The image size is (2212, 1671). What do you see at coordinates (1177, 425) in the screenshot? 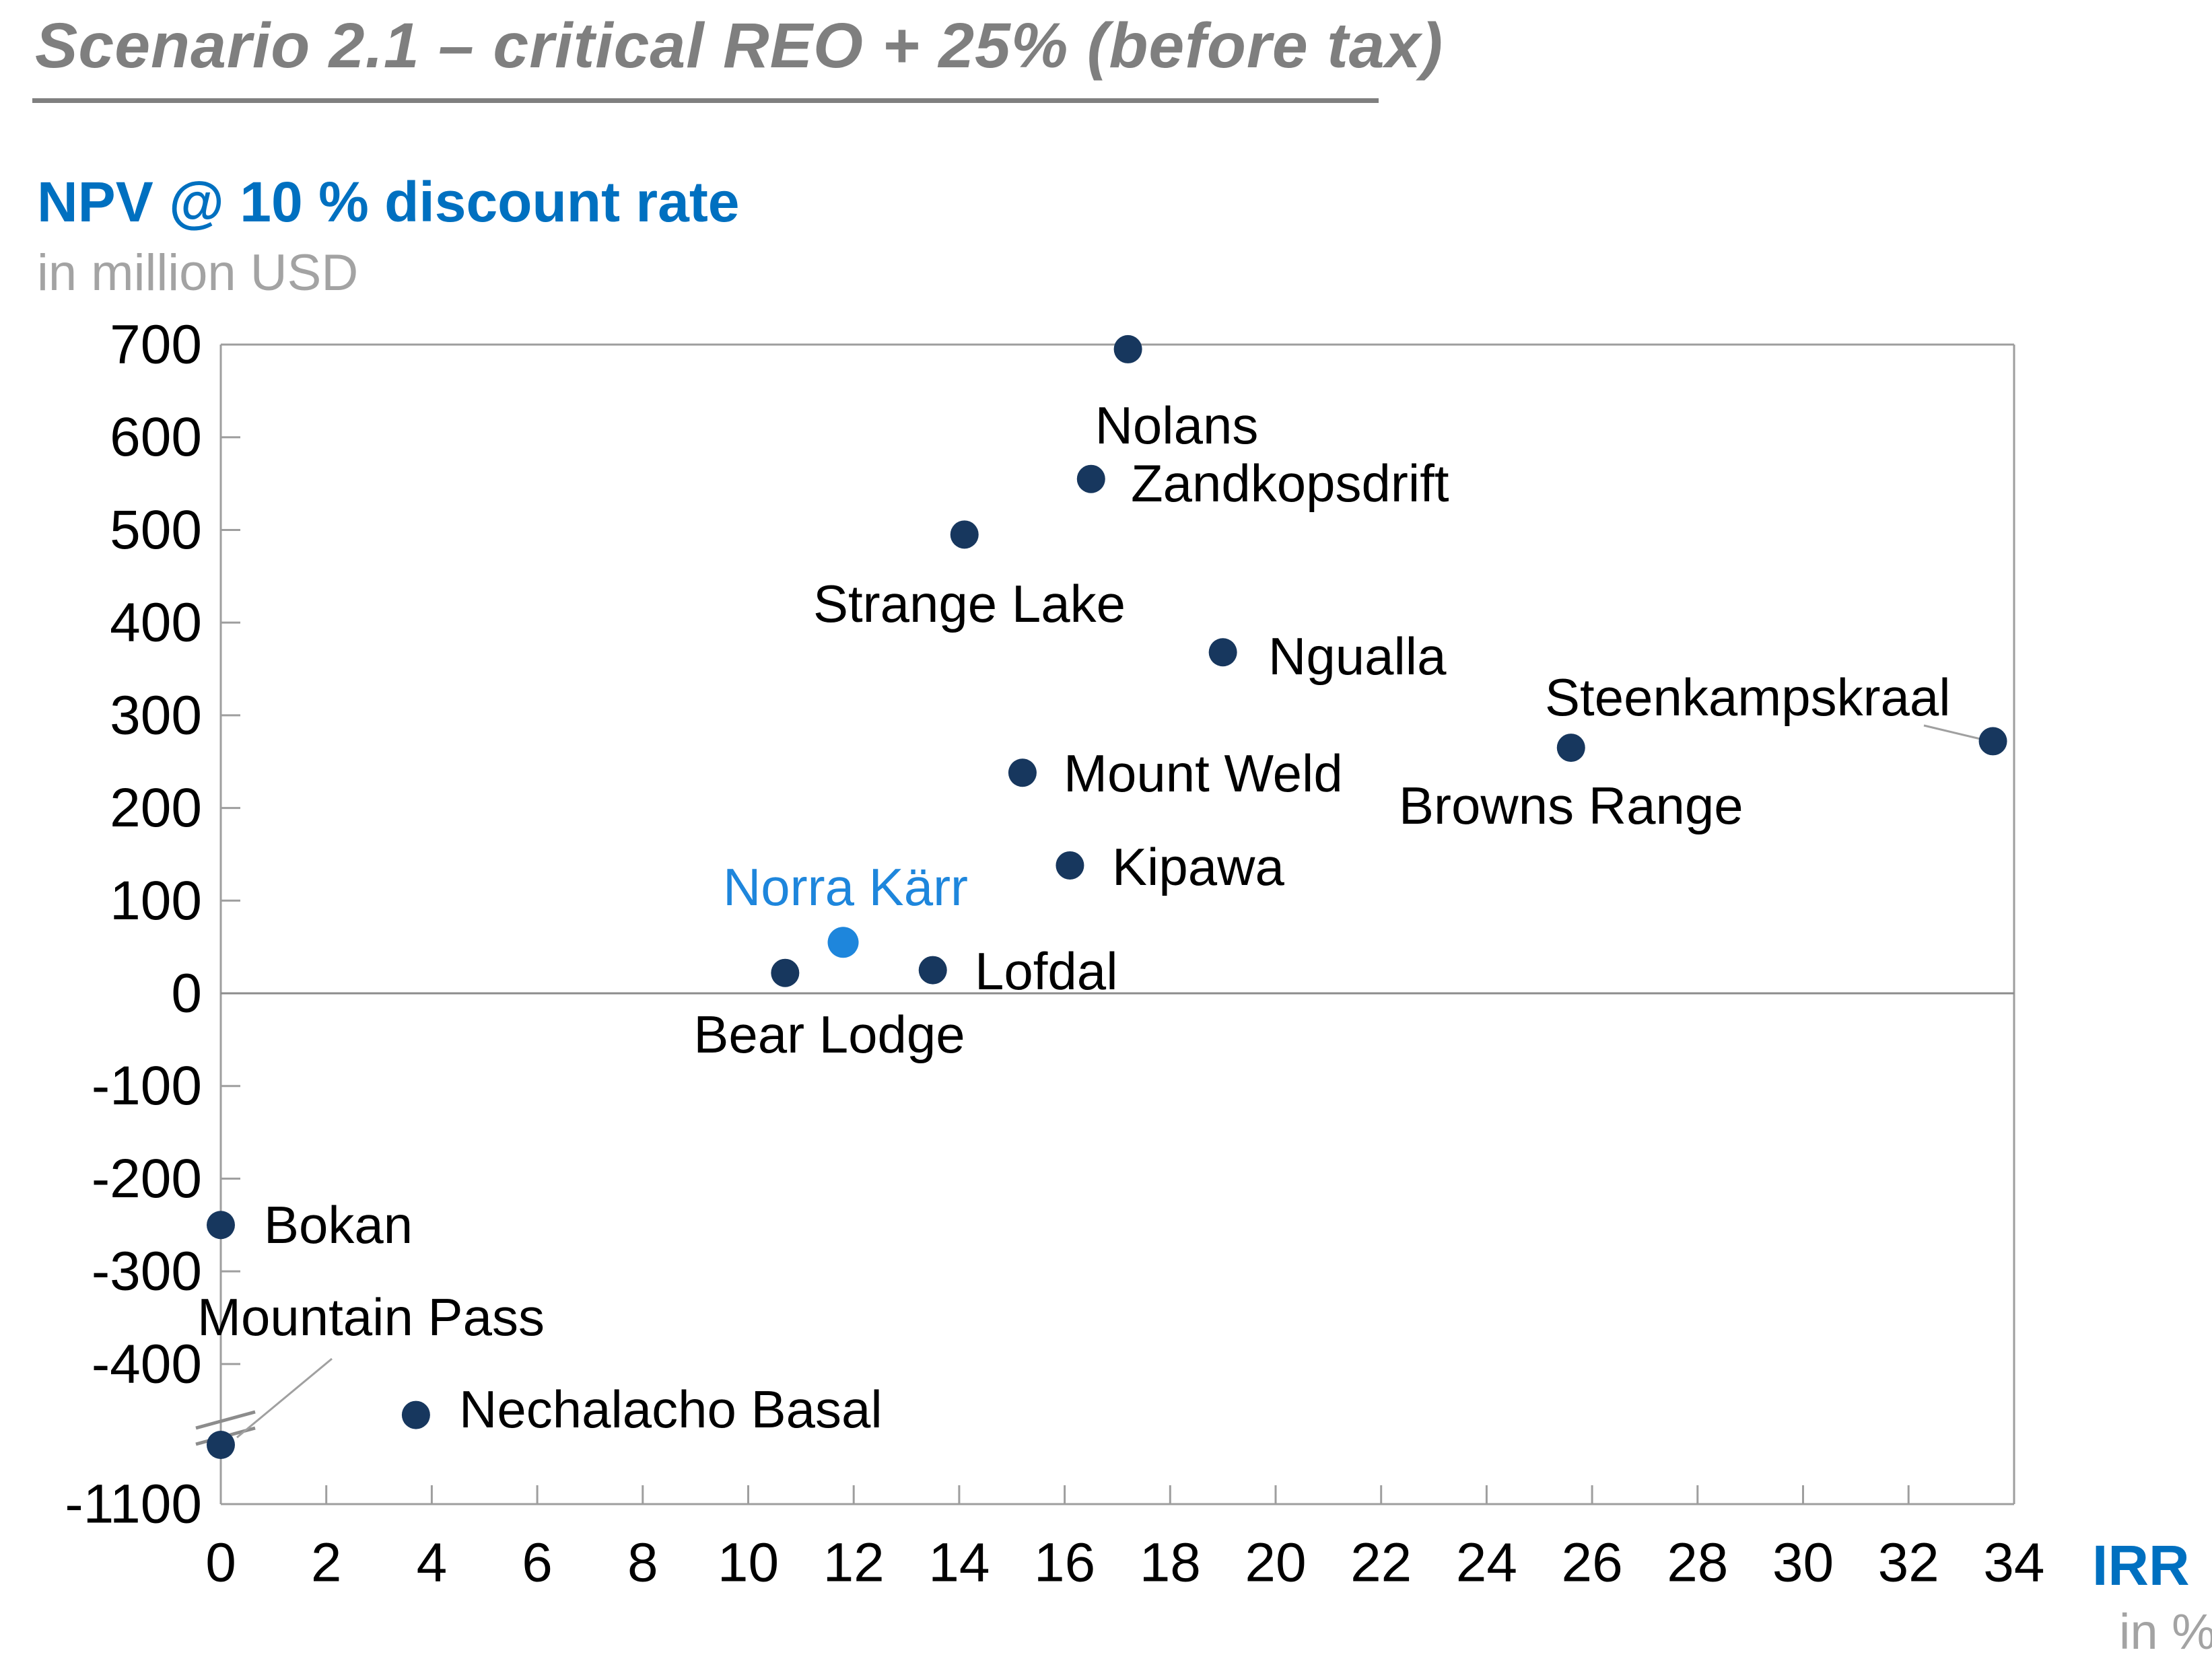
I see `data-point-label-nolans: Nolans` at bounding box center [1177, 425].